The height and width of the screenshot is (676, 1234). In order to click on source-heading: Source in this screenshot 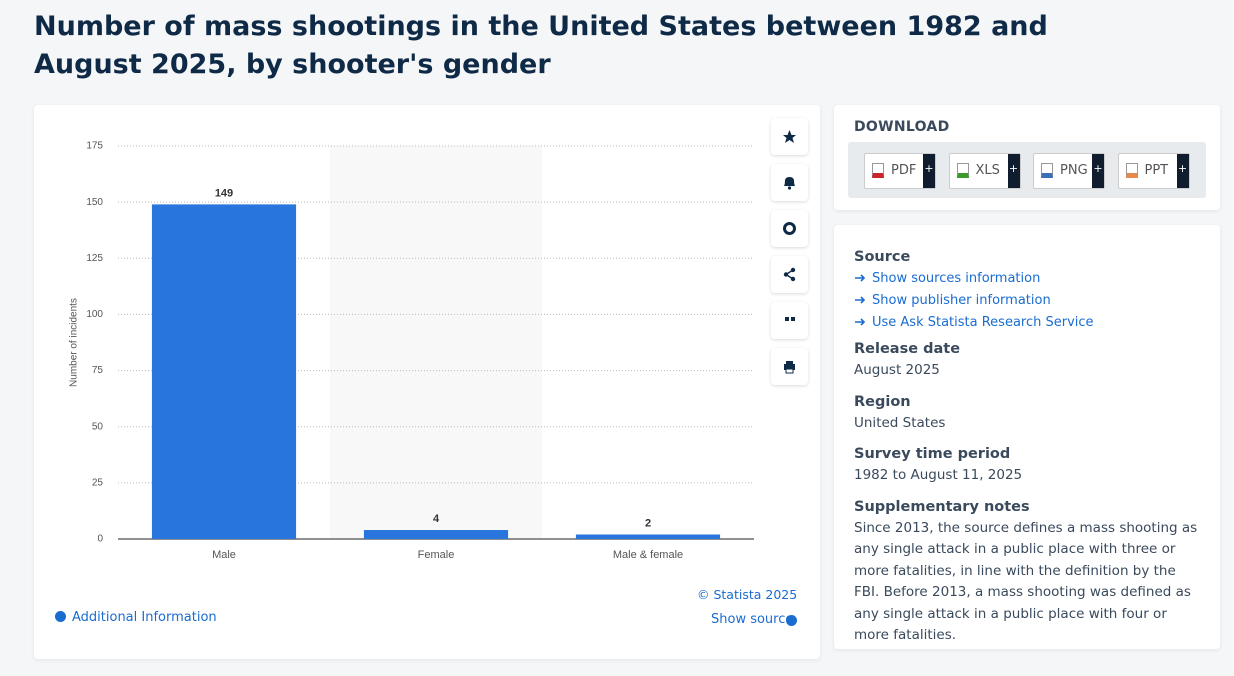, I will do `click(882, 257)`.